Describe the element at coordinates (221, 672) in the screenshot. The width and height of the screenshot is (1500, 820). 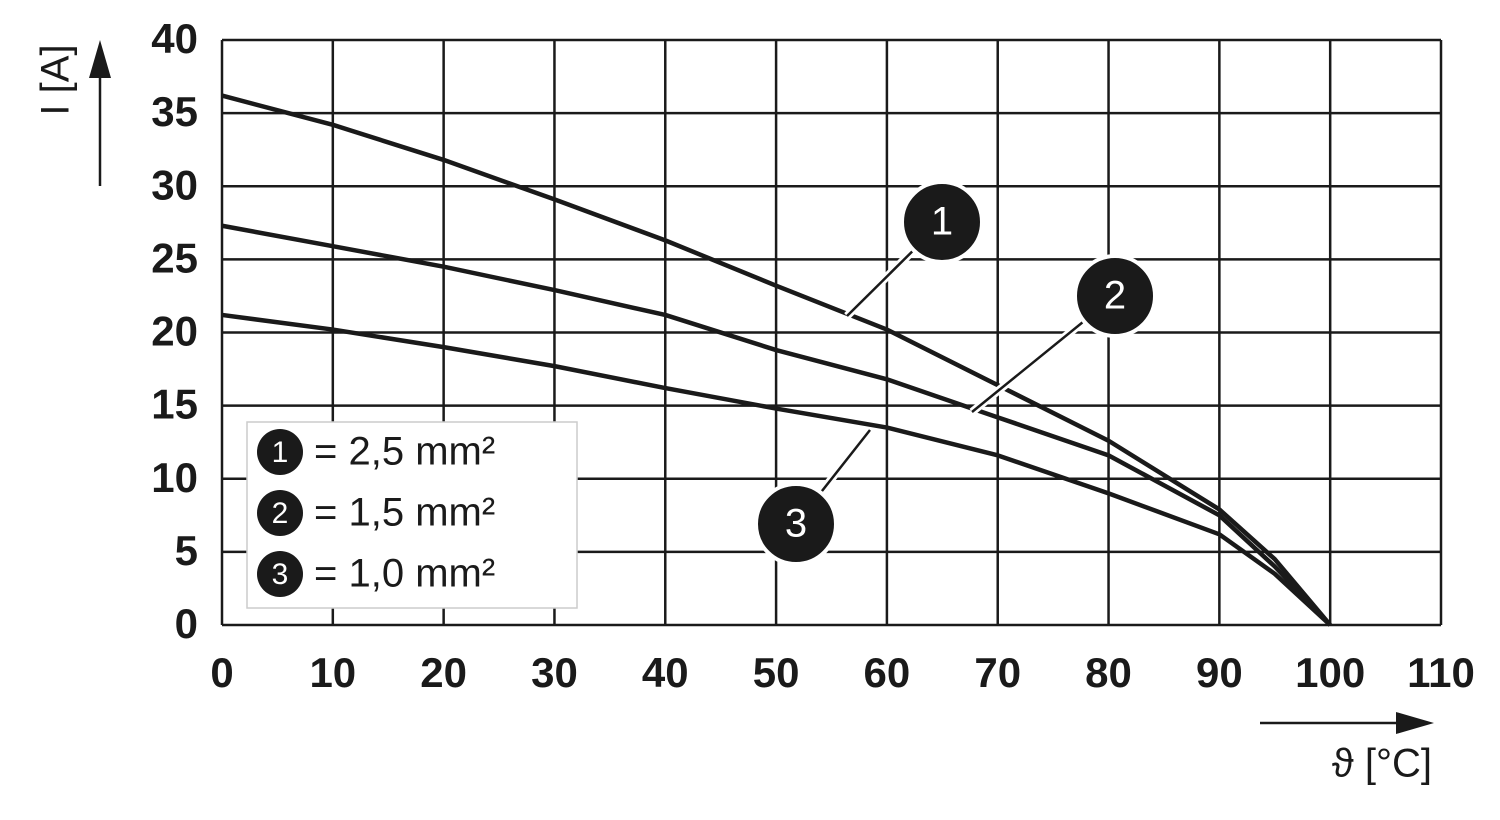
I see `x-tick-label: 0` at that location.